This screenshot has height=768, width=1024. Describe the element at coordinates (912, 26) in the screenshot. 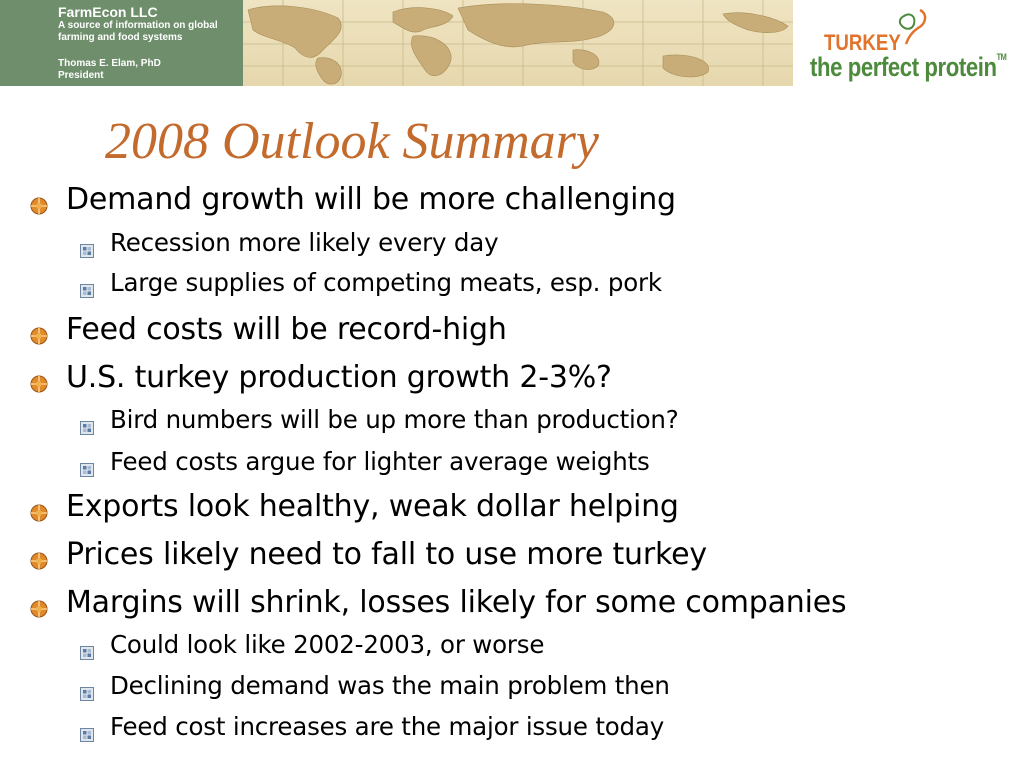

I see `turkey-drumstick-icon` at that location.